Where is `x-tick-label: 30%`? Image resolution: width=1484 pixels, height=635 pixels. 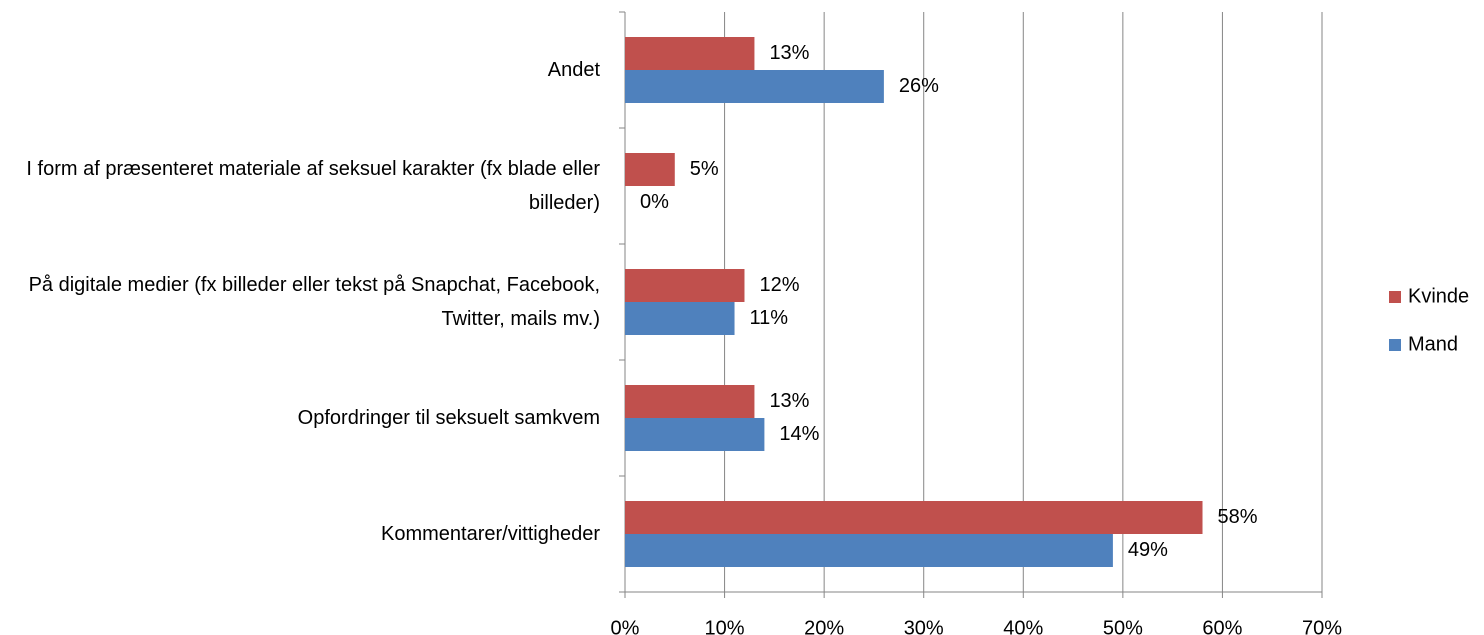
x-tick-label: 30% is located at coordinates (924, 626).